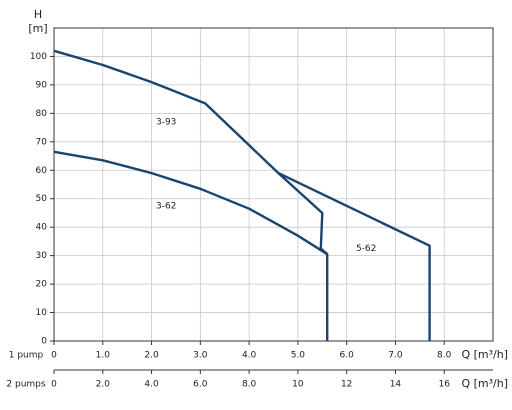 Image resolution: width=512 pixels, height=410 pixels. What do you see at coordinates (42, 313) in the screenshot?
I see `y-tick-label: 10` at bounding box center [42, 313].